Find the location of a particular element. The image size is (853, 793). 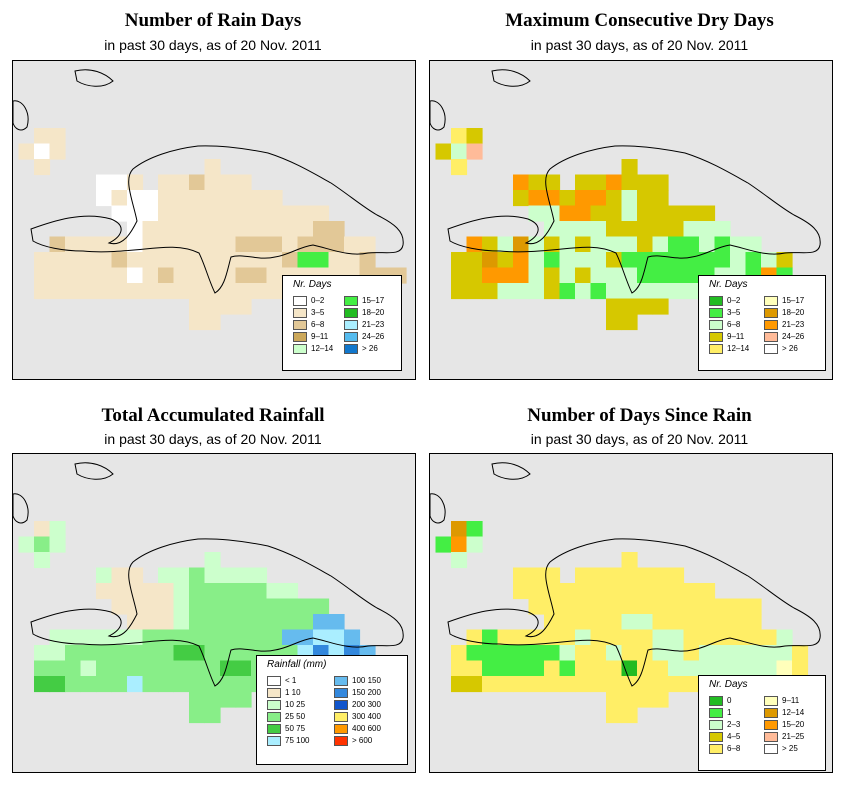

legend-title: Nr. Days is located at coordinates (728, 684).